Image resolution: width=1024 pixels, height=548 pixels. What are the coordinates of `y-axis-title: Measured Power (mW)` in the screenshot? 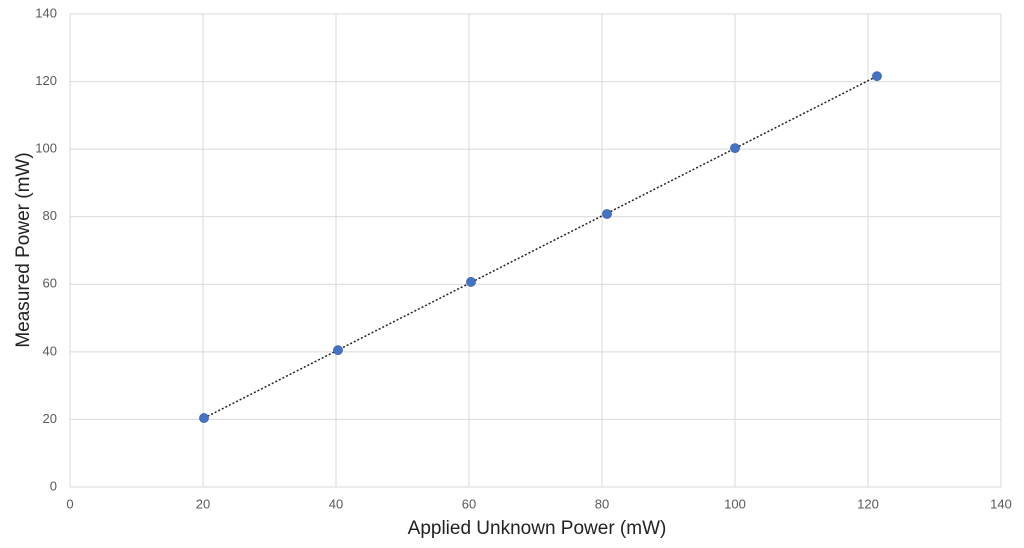 It's located at (23, 249).